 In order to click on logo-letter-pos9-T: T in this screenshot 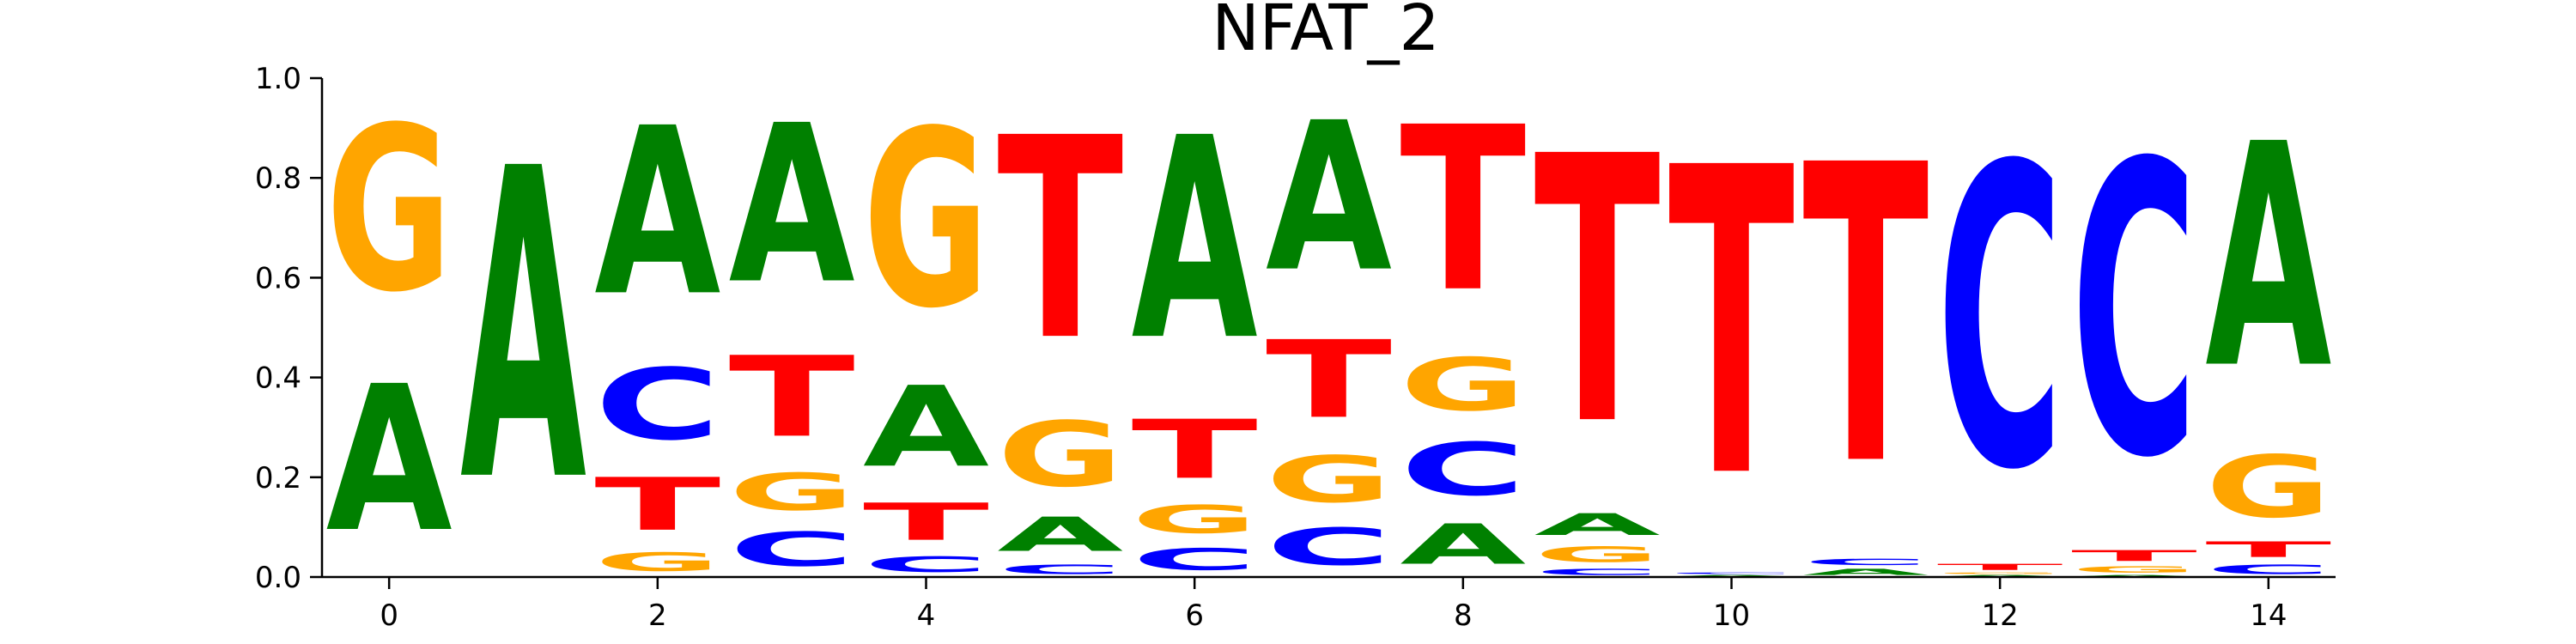, I will do `click(1598, 292)`.